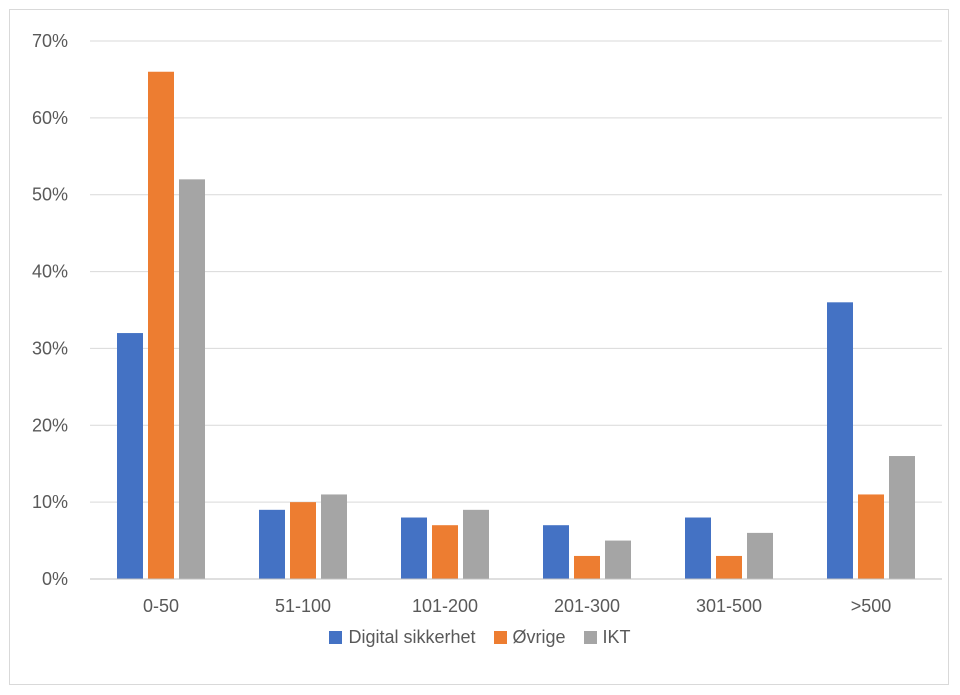 This screenshot has width=960, height=695. Describe the element at coordinates (480, 637) in the screenshot. I see `legend: Digital sikkerhet Øvrige IKT` at that location.